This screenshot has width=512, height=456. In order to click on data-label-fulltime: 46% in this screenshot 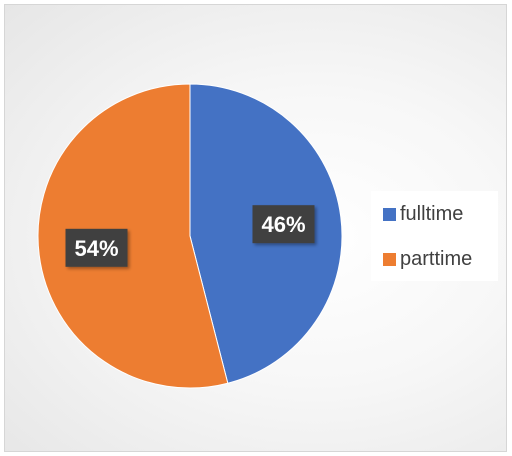, I will do `click(283, 224)`.